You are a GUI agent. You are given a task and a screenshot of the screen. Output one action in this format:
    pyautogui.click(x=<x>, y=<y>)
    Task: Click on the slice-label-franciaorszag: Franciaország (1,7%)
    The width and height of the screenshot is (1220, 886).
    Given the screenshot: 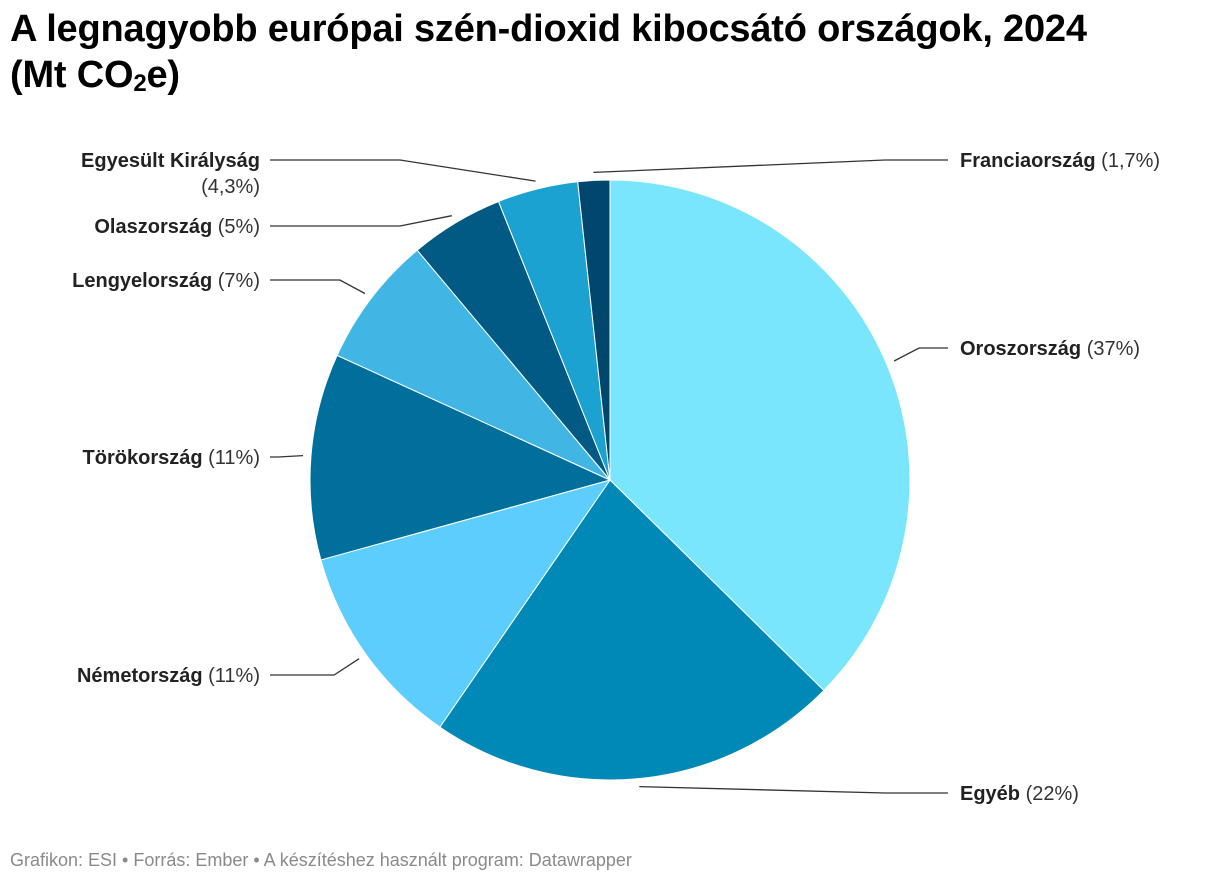 What is the action you would take?
    pyautogui.click(x=1060, y=161)
    